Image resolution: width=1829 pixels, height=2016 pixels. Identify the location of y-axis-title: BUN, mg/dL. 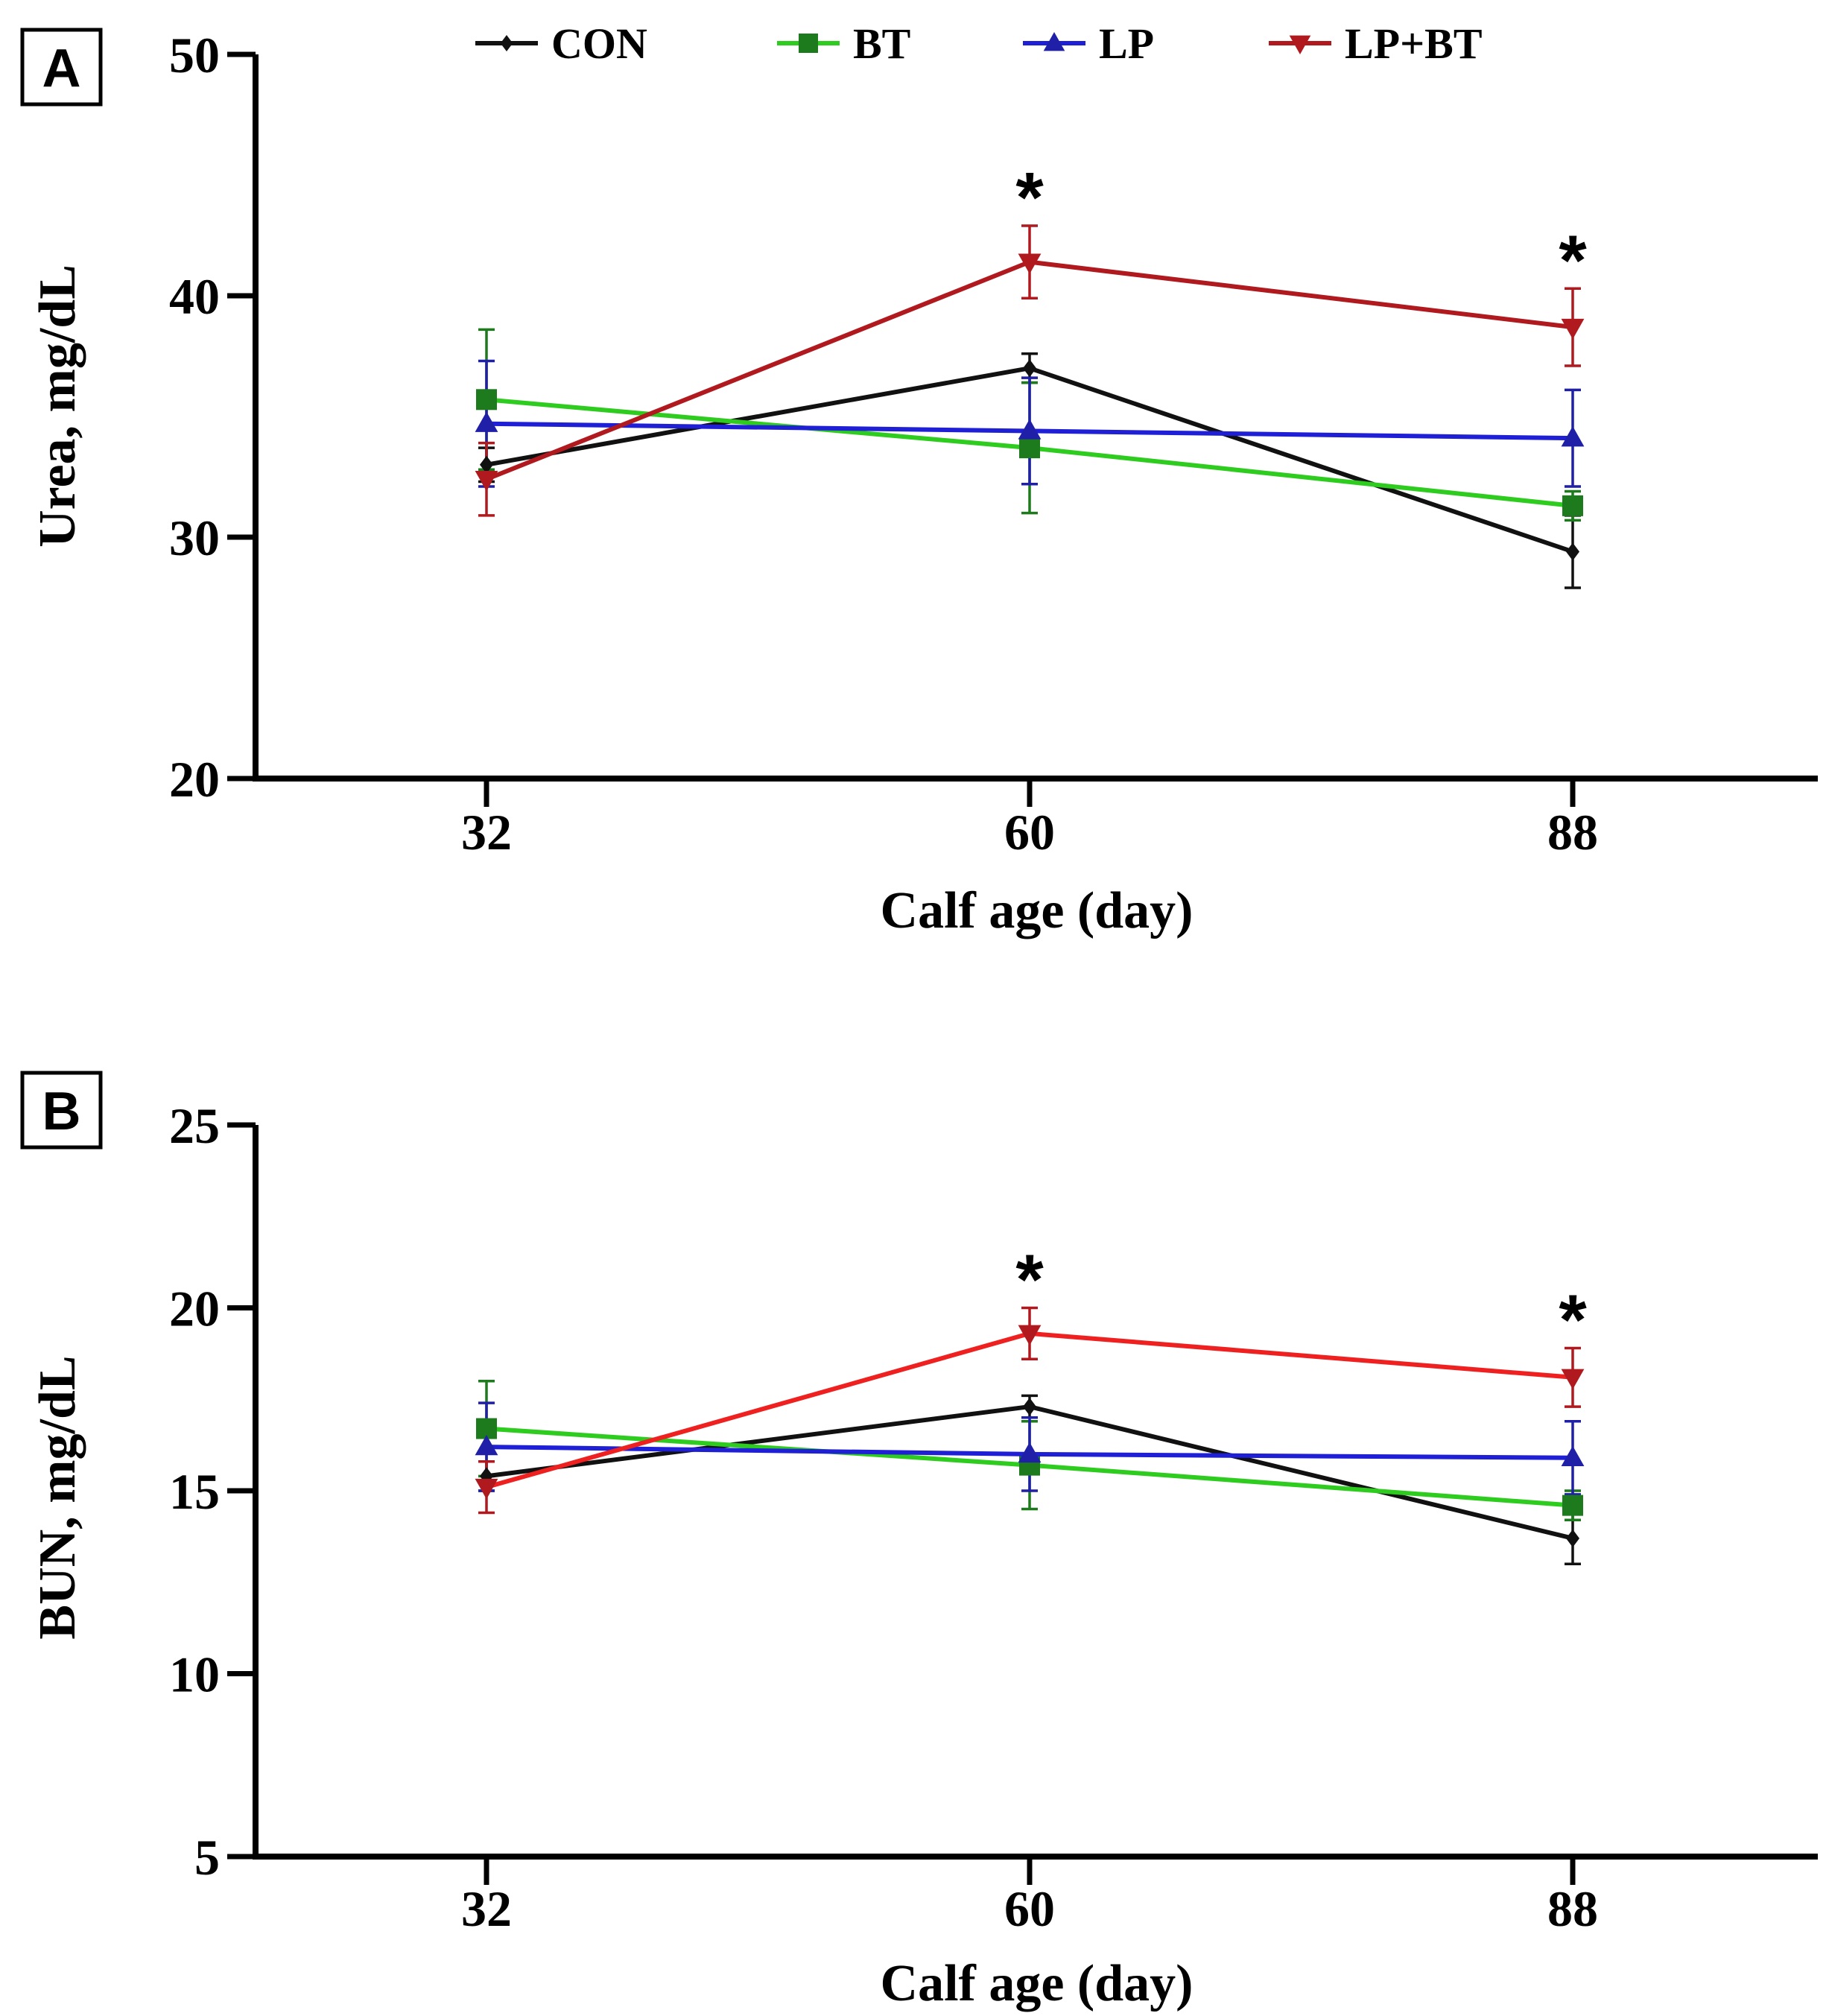
(57, 1497).